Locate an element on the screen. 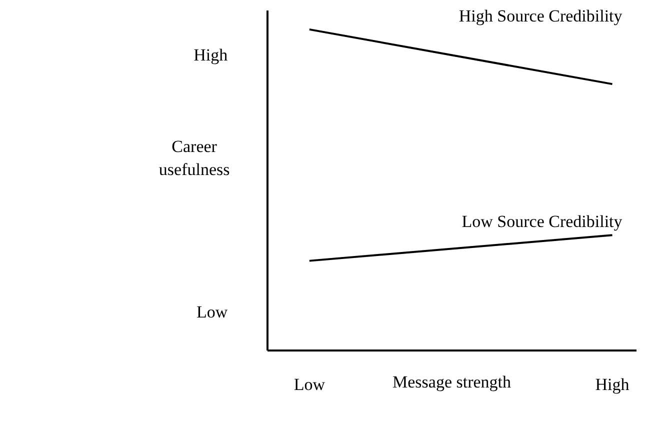  series-label: High Source Credibility is located at coordinates (540, 16).